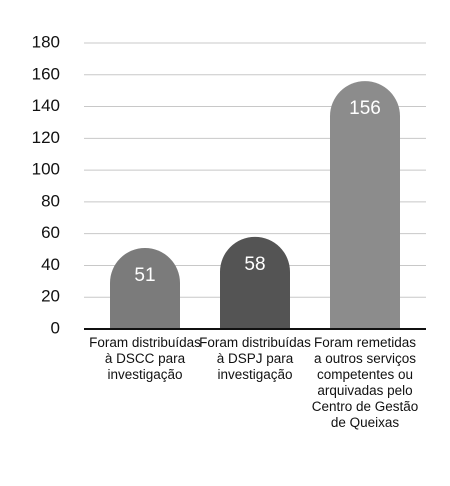 The image size is (450, 486). Describe the element at coordinates (50, 232) in the screenshot. I see `y-tick-label: 60` at that location.